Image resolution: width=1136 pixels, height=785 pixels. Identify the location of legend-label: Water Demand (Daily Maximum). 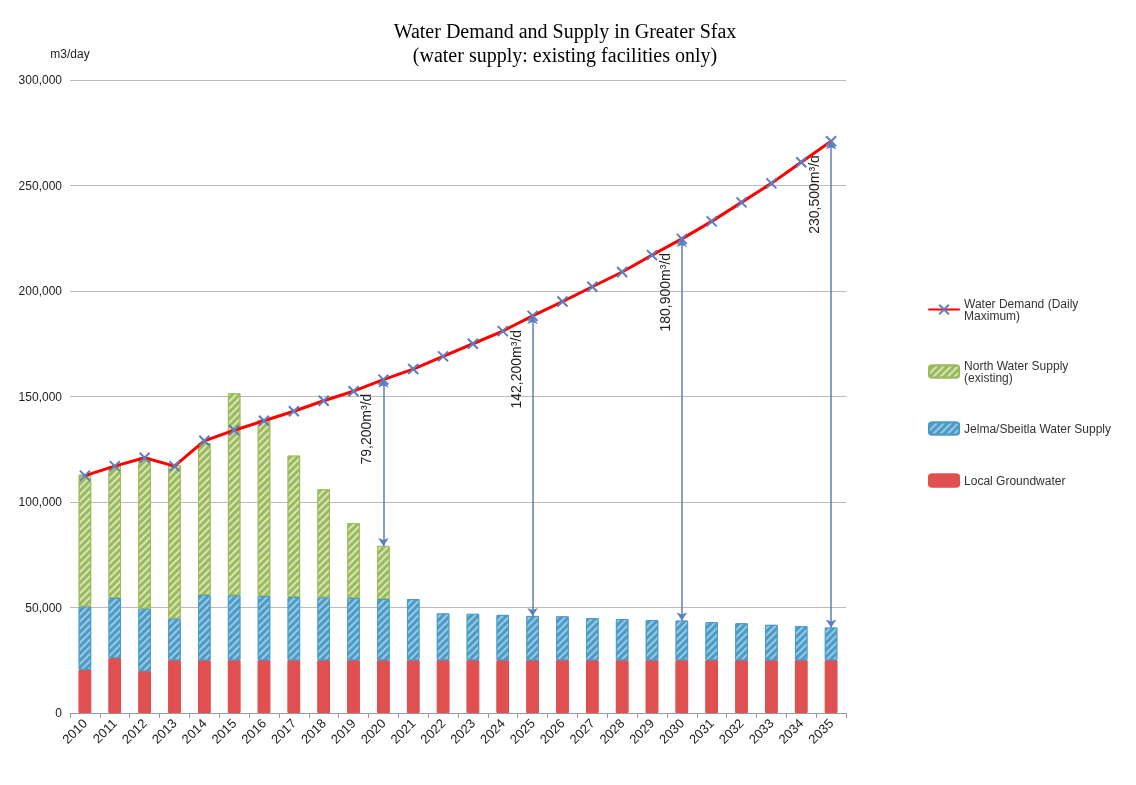
(1023, 309).